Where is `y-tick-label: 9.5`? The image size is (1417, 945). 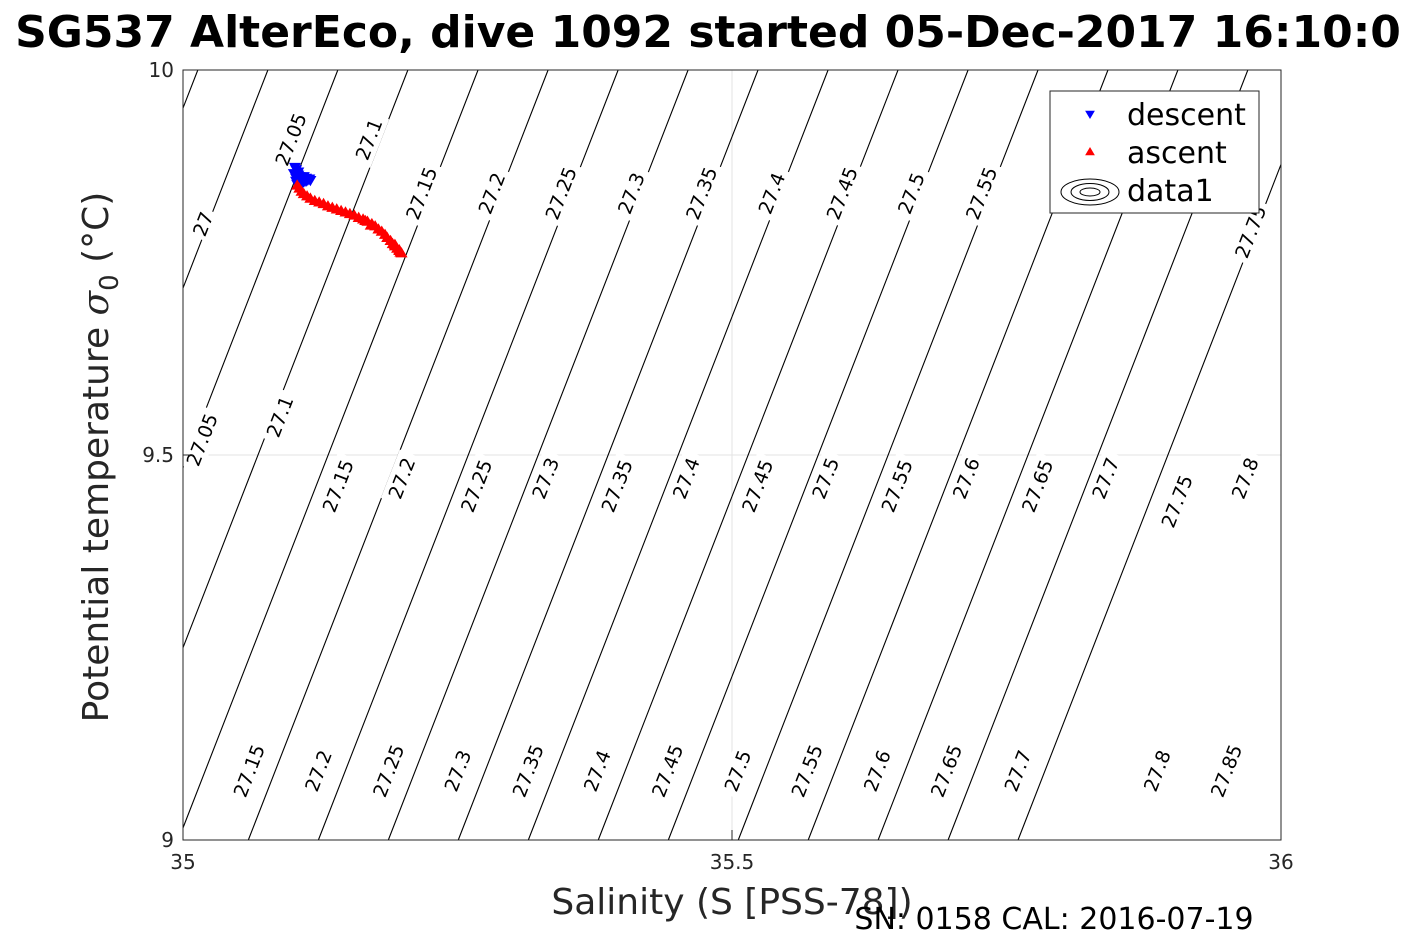
y-tick-label: 9.5 is located at coordinates (158, 455).